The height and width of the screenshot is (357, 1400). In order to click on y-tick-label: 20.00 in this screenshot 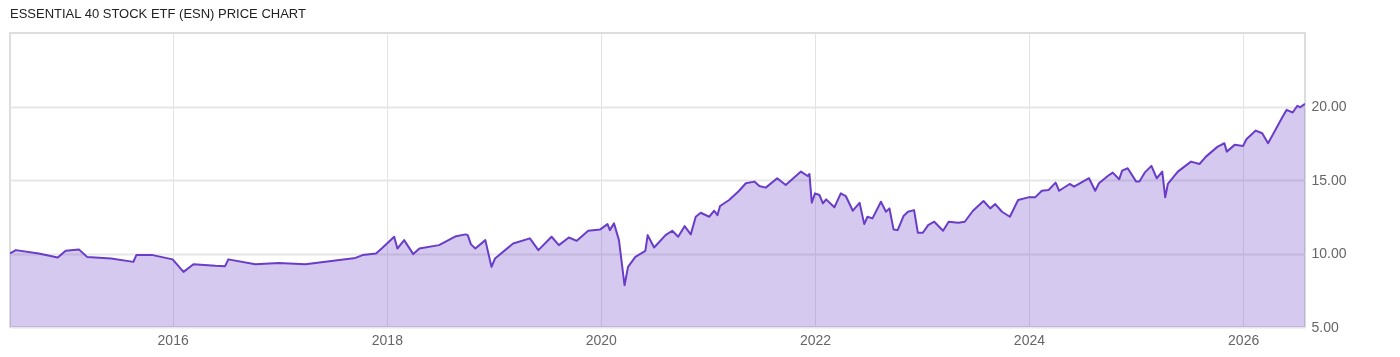, I will do `click(1329, 106)`.